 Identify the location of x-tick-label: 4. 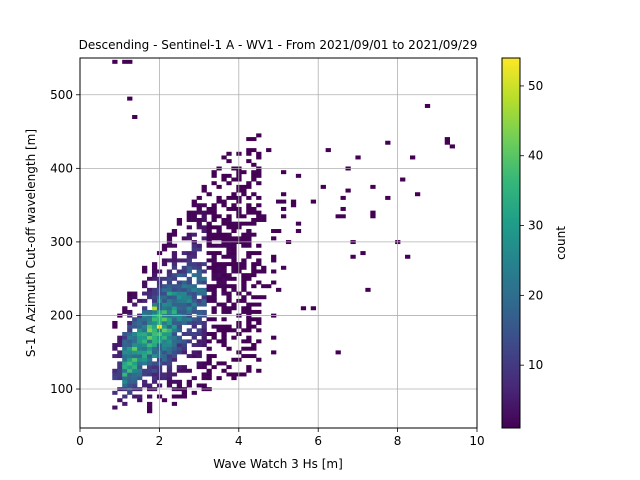
(239, 441).